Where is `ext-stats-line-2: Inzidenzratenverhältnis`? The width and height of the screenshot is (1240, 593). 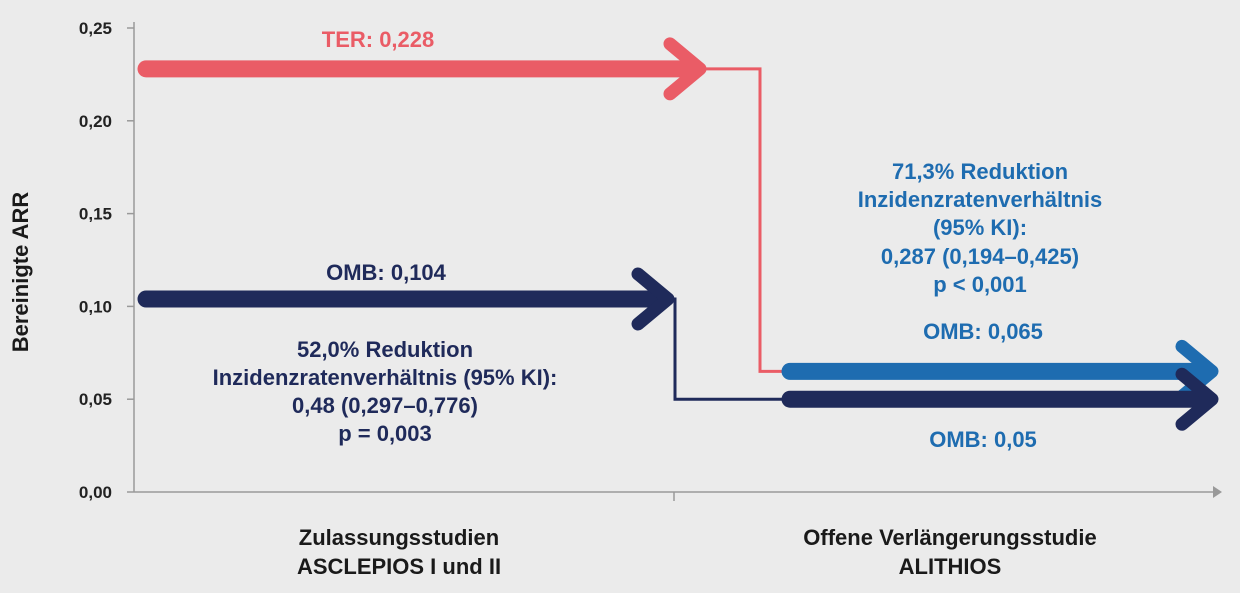 ext-stats-line-2: Inzidenzratenverhältnis is located at coordinates (980, 199).